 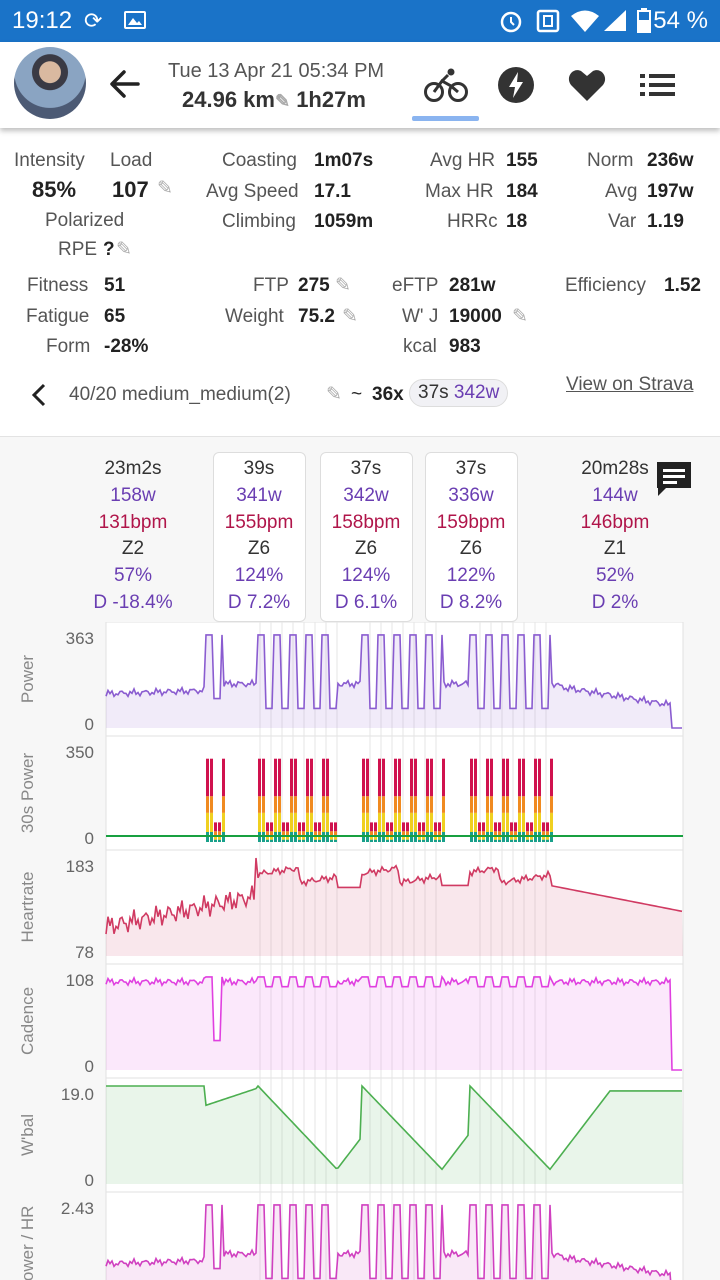 What do you see at coordinates (459, 393) in the screenshot?
I see `interval-chip: 37s 342w` at bounding box center [459, 393].